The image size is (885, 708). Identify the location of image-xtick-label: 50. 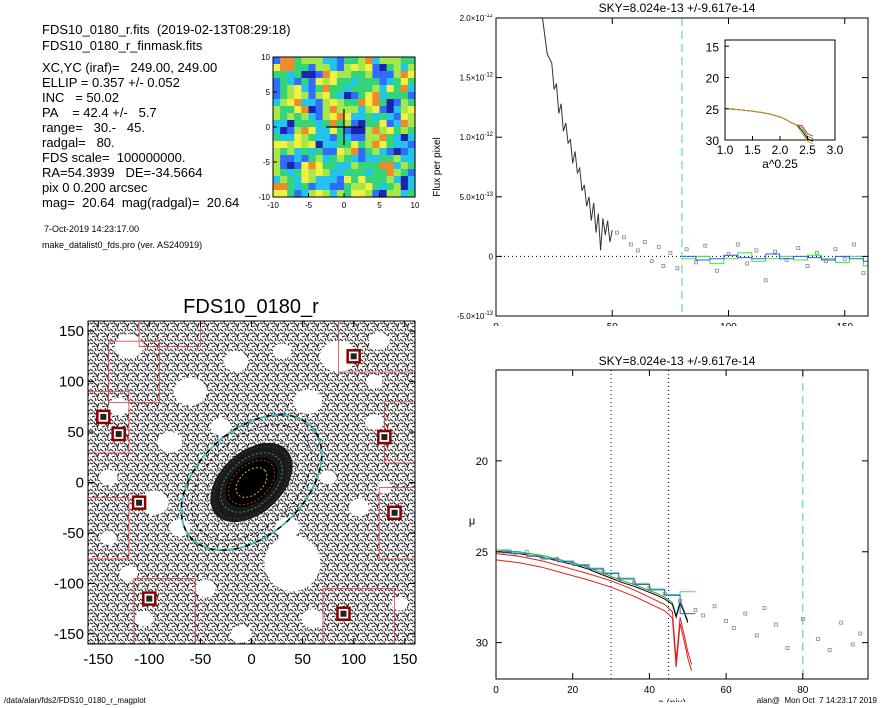
(302, 659).